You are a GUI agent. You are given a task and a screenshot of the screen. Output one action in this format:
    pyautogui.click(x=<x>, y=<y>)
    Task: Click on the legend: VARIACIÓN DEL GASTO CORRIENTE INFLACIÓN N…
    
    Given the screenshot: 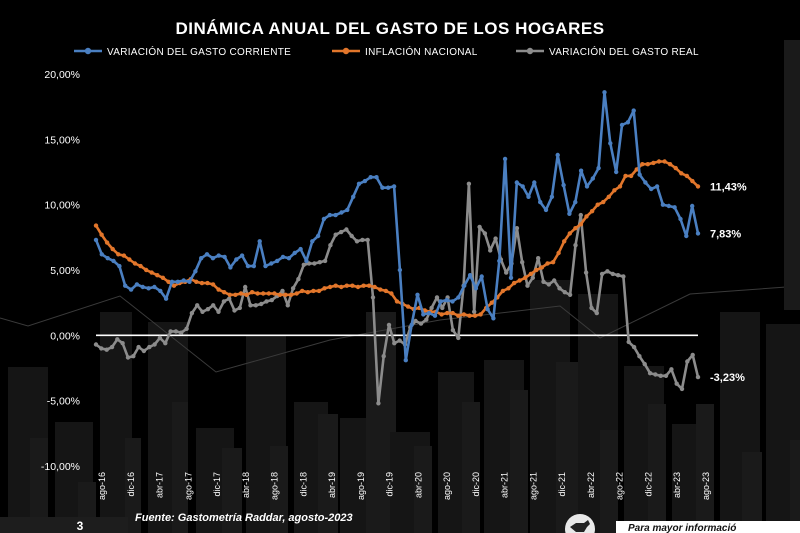 What is the action you would take?
    pyautogui.click(x=386, y=51)
    